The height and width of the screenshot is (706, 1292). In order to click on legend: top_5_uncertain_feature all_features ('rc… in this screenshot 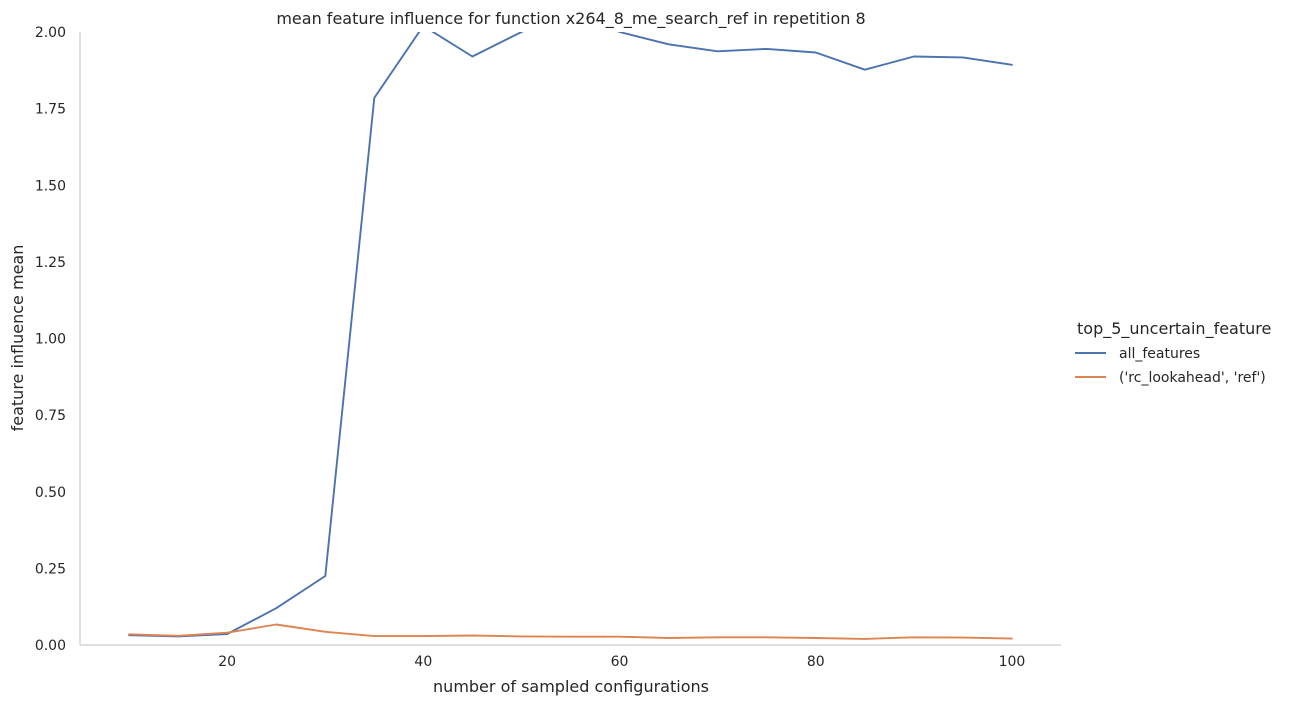, I will do `click(1173, 352)`.